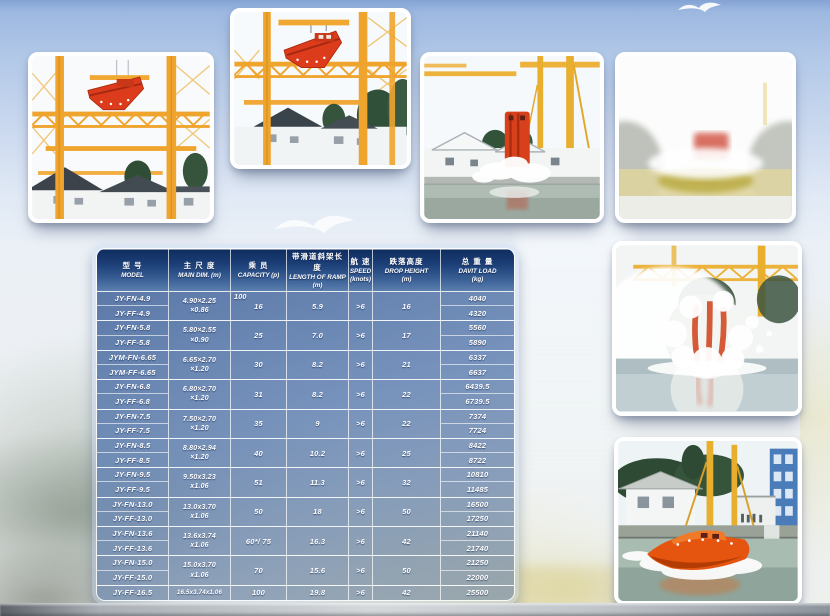 The height and width of the screenshot is (616, 830). I want to click on header-en: DAVIT LOAD (kg), so click(477, 275).